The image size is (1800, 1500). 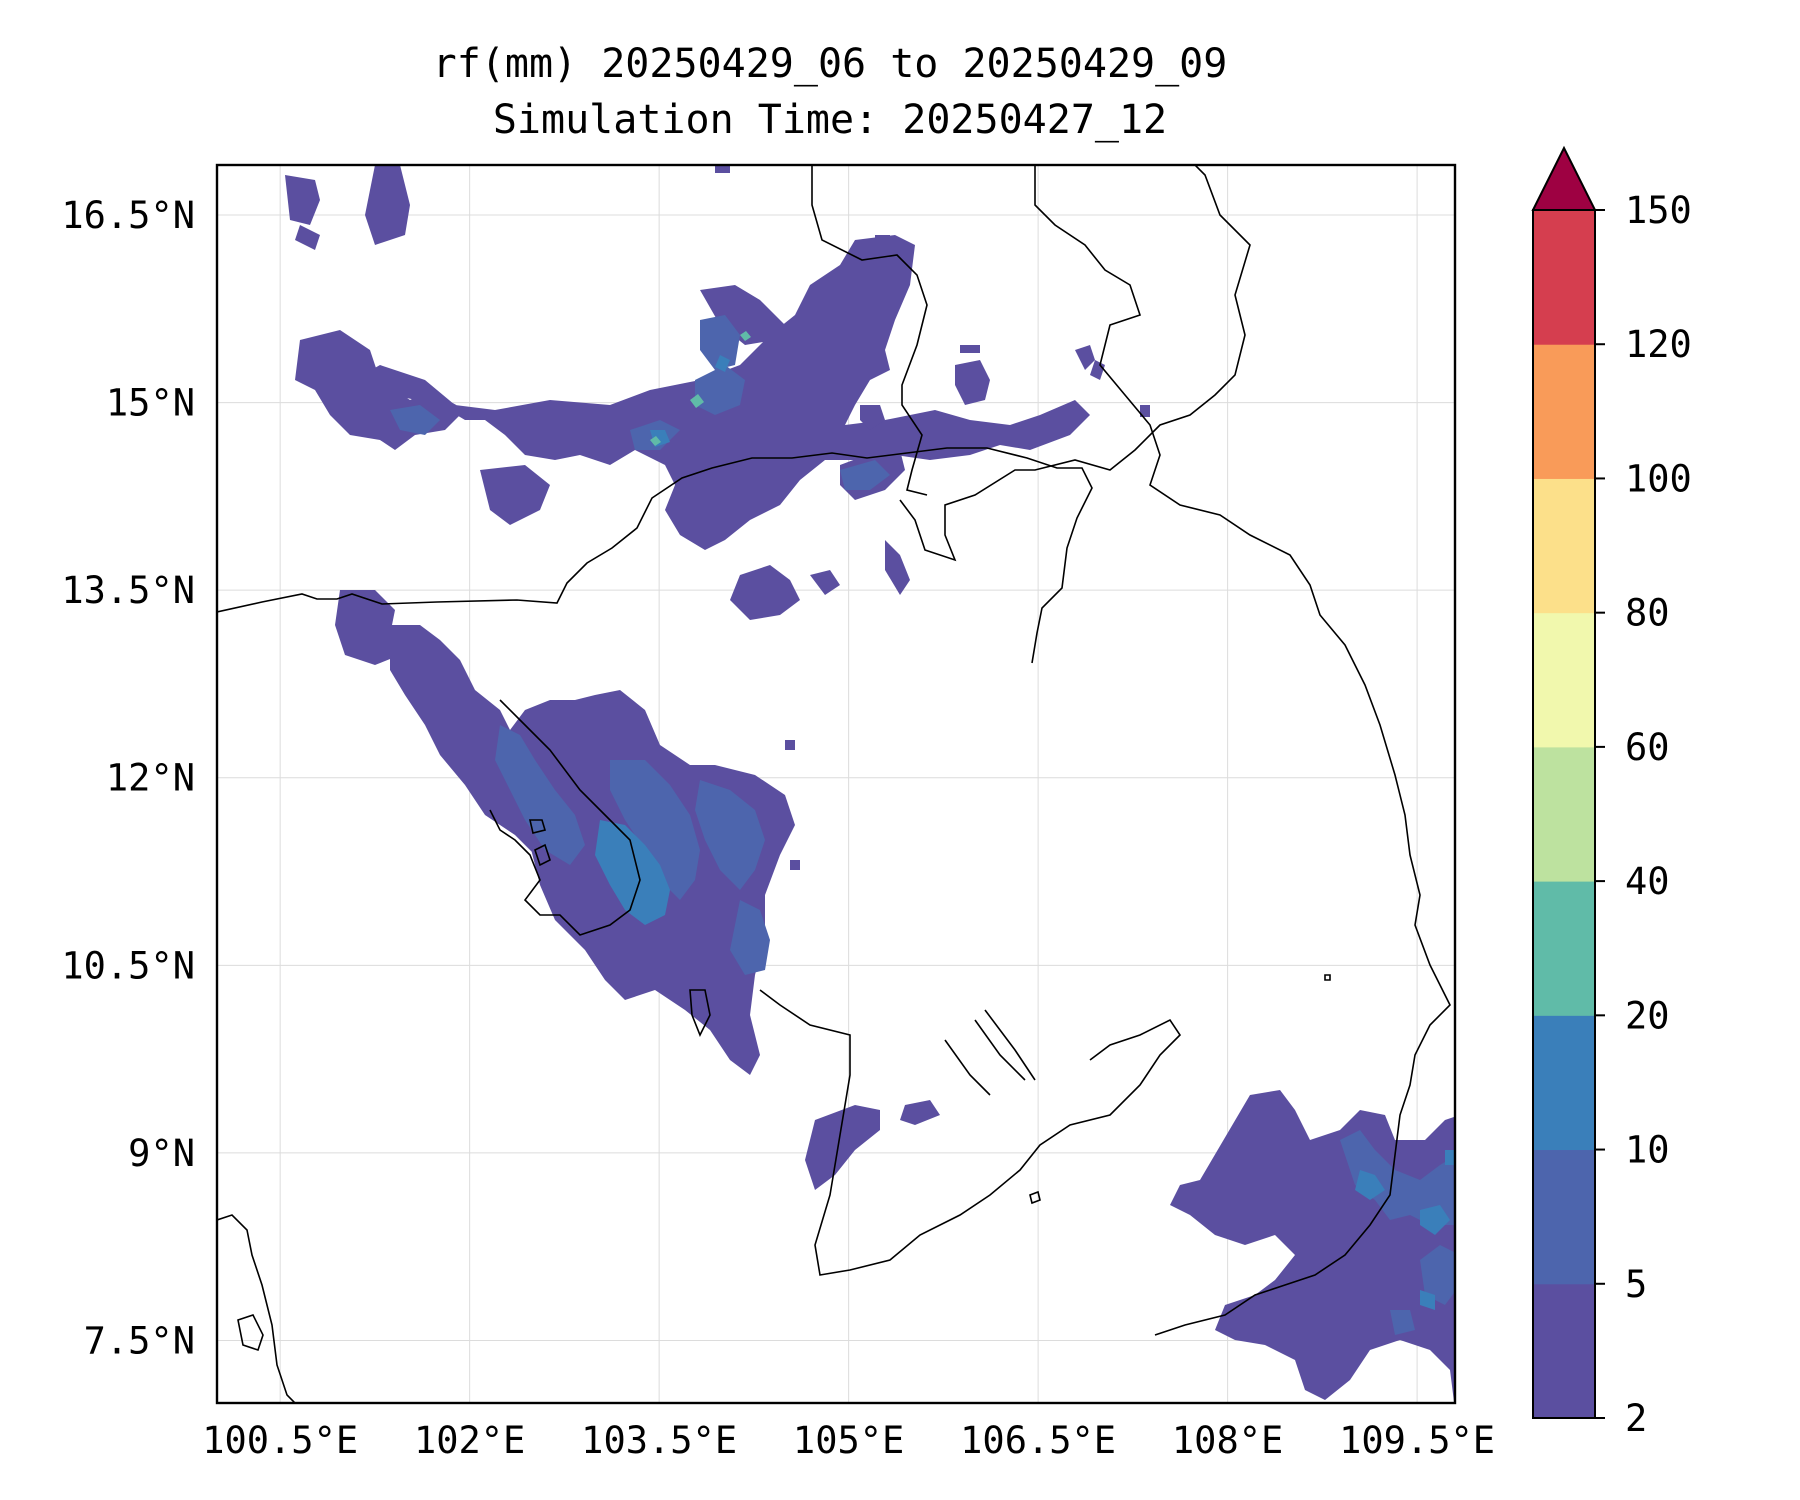 I want to click on cambodia-coast, so click(x=565, y=817).